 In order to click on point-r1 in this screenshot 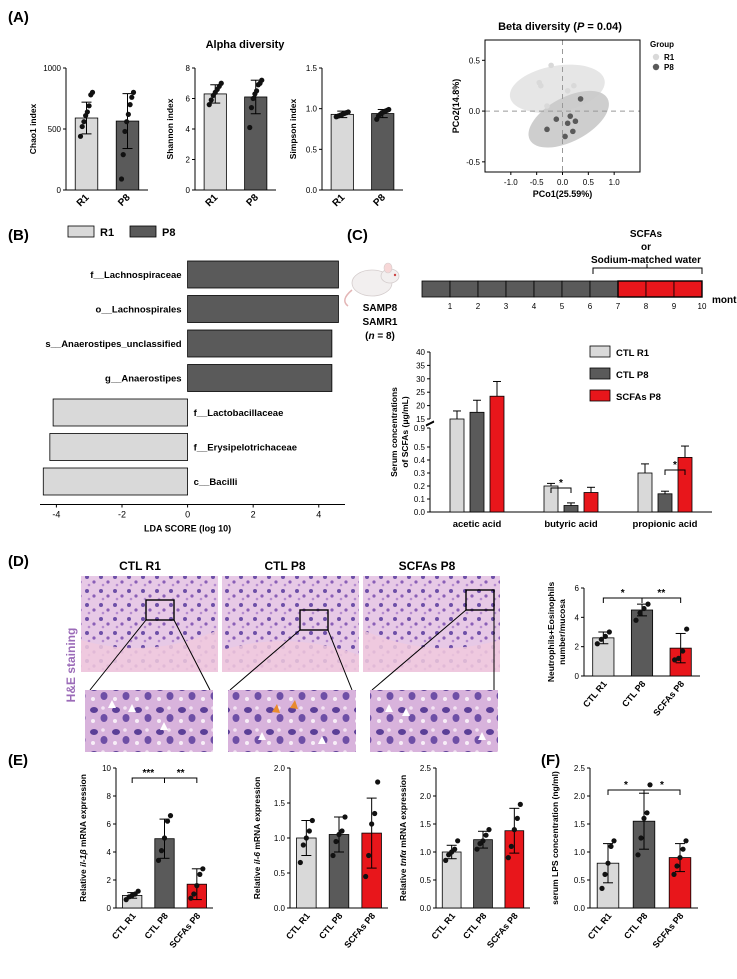, I will do `click(547, 106)`.